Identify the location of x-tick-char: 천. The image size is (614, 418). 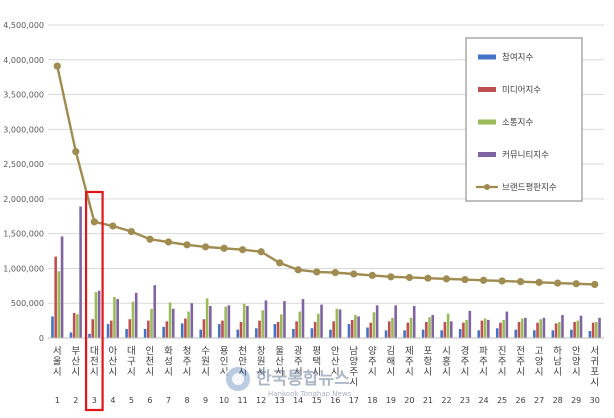
(242, 351).